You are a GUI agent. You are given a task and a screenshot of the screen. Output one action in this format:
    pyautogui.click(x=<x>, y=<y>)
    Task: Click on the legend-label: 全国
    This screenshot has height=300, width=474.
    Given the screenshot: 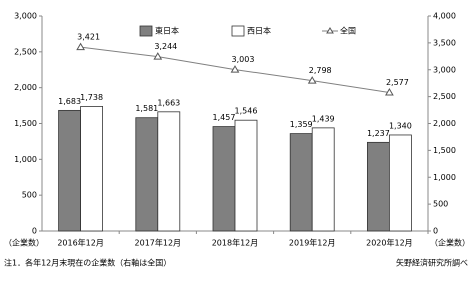 What is the action you would take?
    pyautogui.click(x=348, y=31)
    